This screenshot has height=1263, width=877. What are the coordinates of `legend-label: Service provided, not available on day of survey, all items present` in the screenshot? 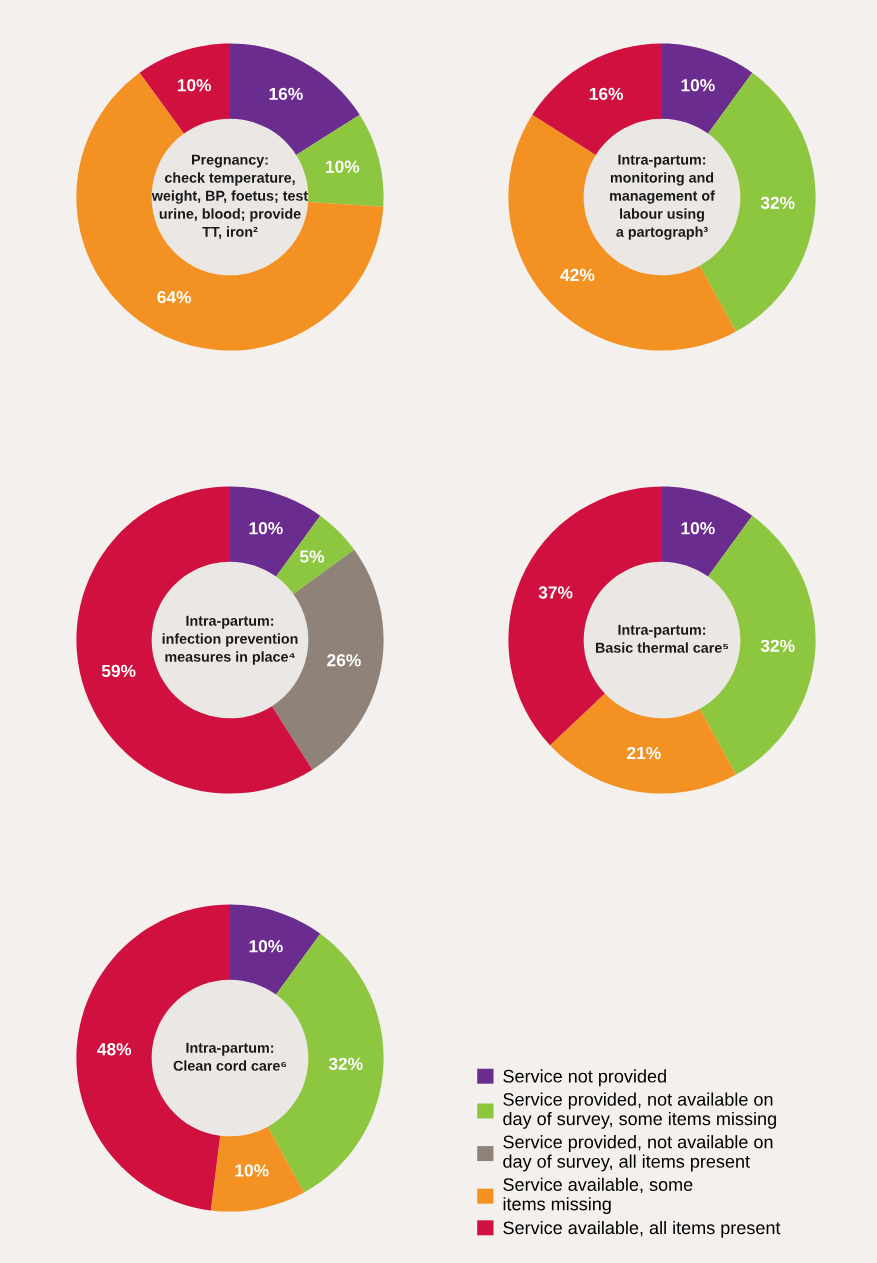 It's located at (638, 1153).